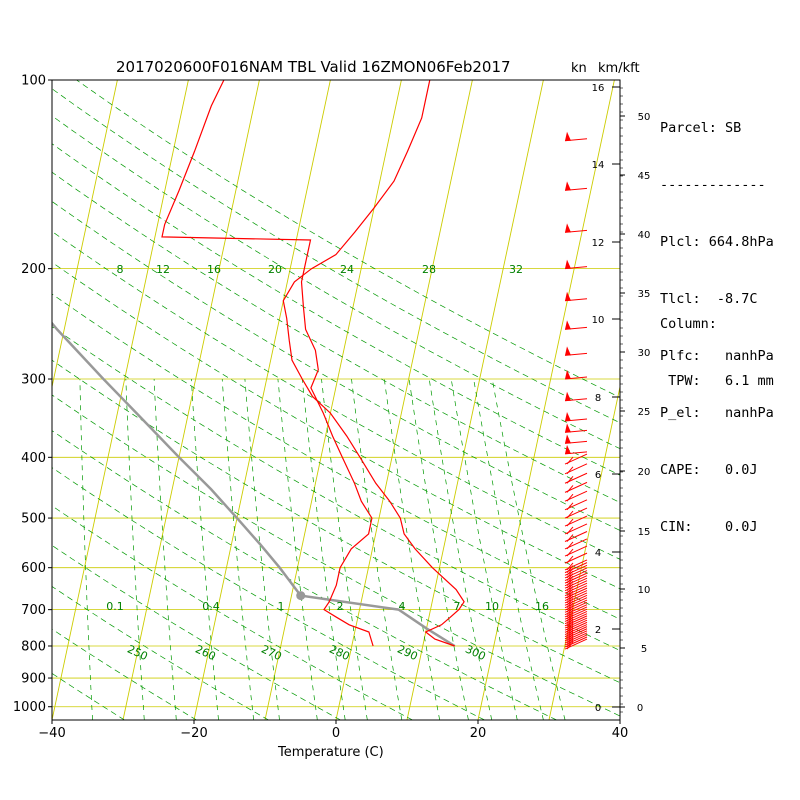 The image size is (800, 800). Describe the element at coordinates (709, 527) in the screenshot. I see `parcel-line: CIN: 0.0J` at that location.